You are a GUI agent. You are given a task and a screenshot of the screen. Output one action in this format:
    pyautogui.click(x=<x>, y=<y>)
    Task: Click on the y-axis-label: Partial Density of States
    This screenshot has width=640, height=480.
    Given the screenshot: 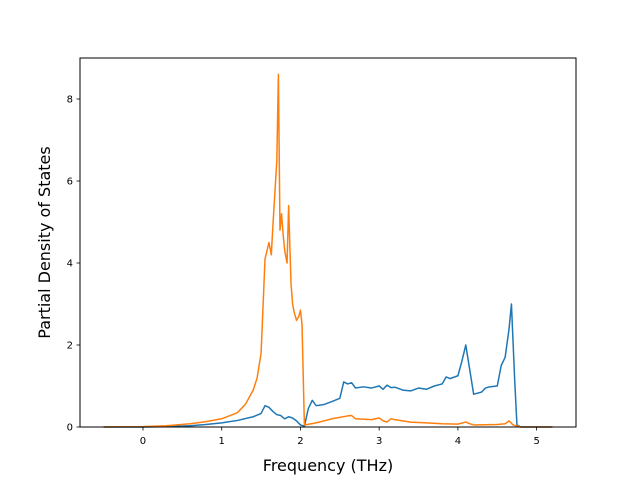 What is the action you would take?
    pyautogui.click(x=44, y=242)
    